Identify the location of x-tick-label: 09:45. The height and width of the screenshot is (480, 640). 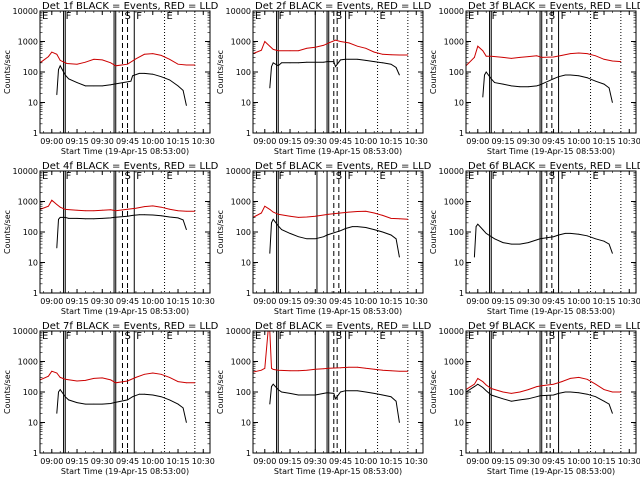
(340, 461).